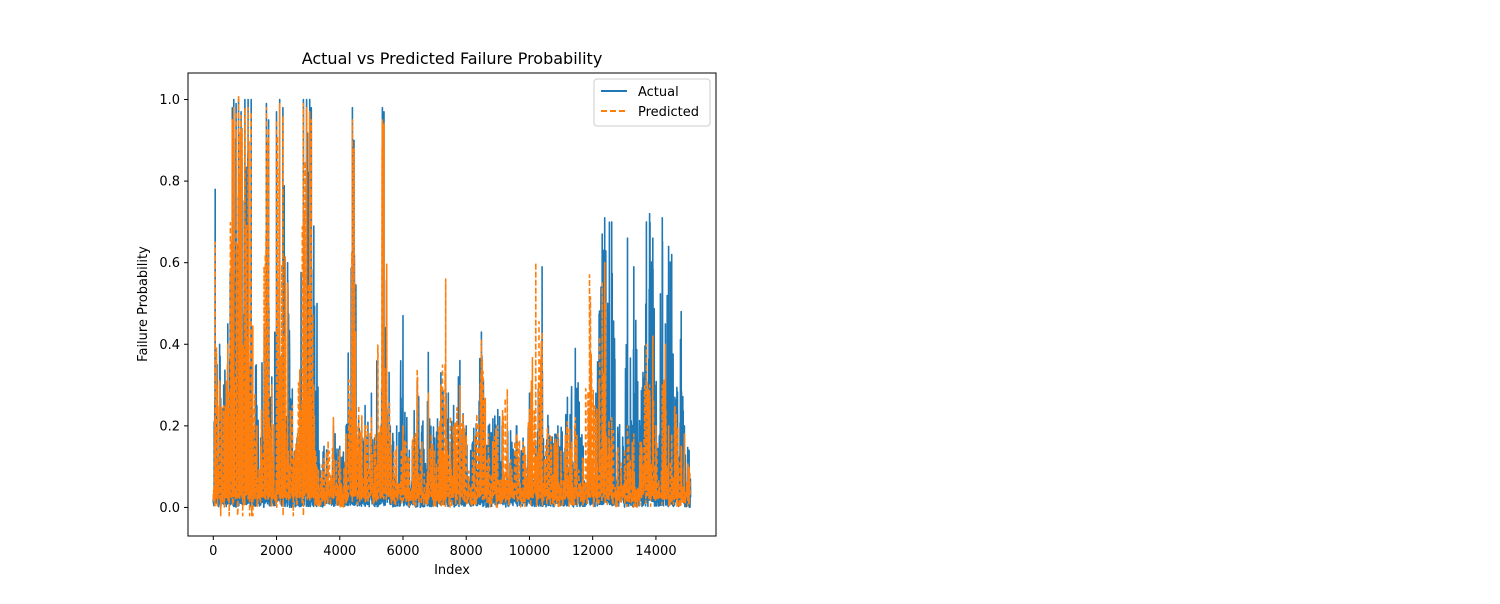  I want to click on x-tick-label: 2000, so click(276, 551).